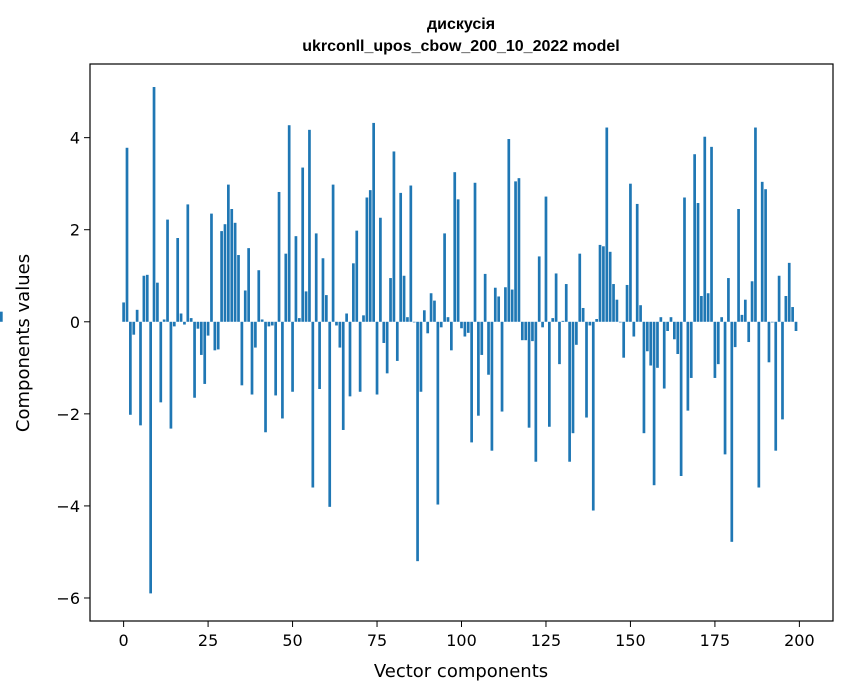  What do you see at coordinates (546, 640) in the screenshot?
I see `x-tick-label: 125` at bounding box center [546, 640].